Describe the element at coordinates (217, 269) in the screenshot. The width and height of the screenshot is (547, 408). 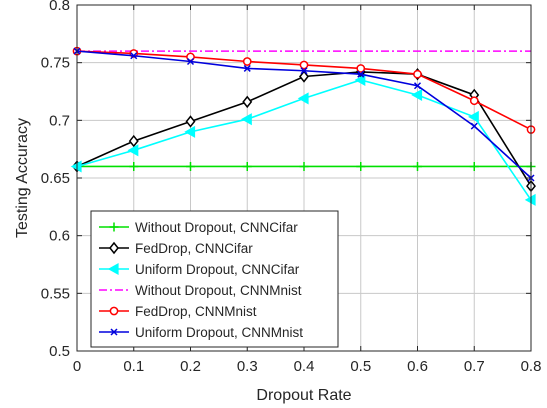
I see `legend-label: Uniform Dropout, CNNCifar` at that location.